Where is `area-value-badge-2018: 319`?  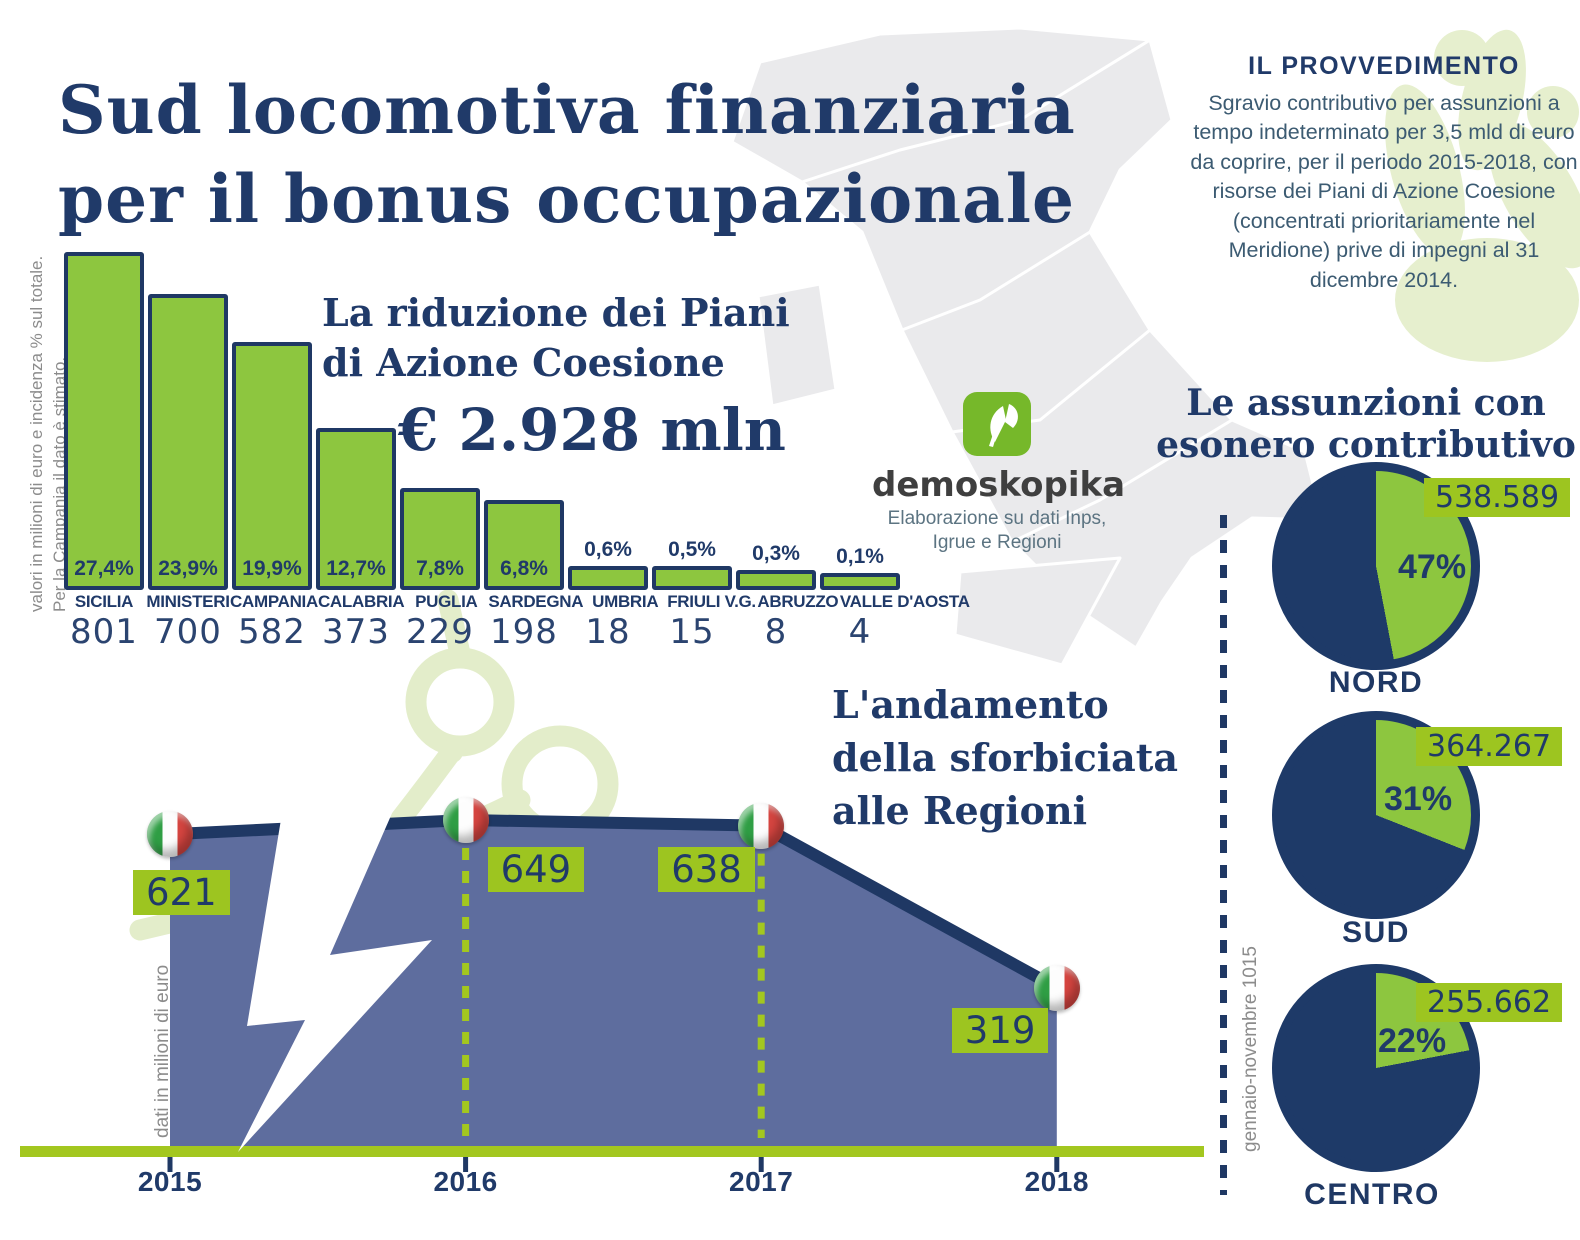
area-value-badge-2018: 319 is located at coordinates (1000, 1030).